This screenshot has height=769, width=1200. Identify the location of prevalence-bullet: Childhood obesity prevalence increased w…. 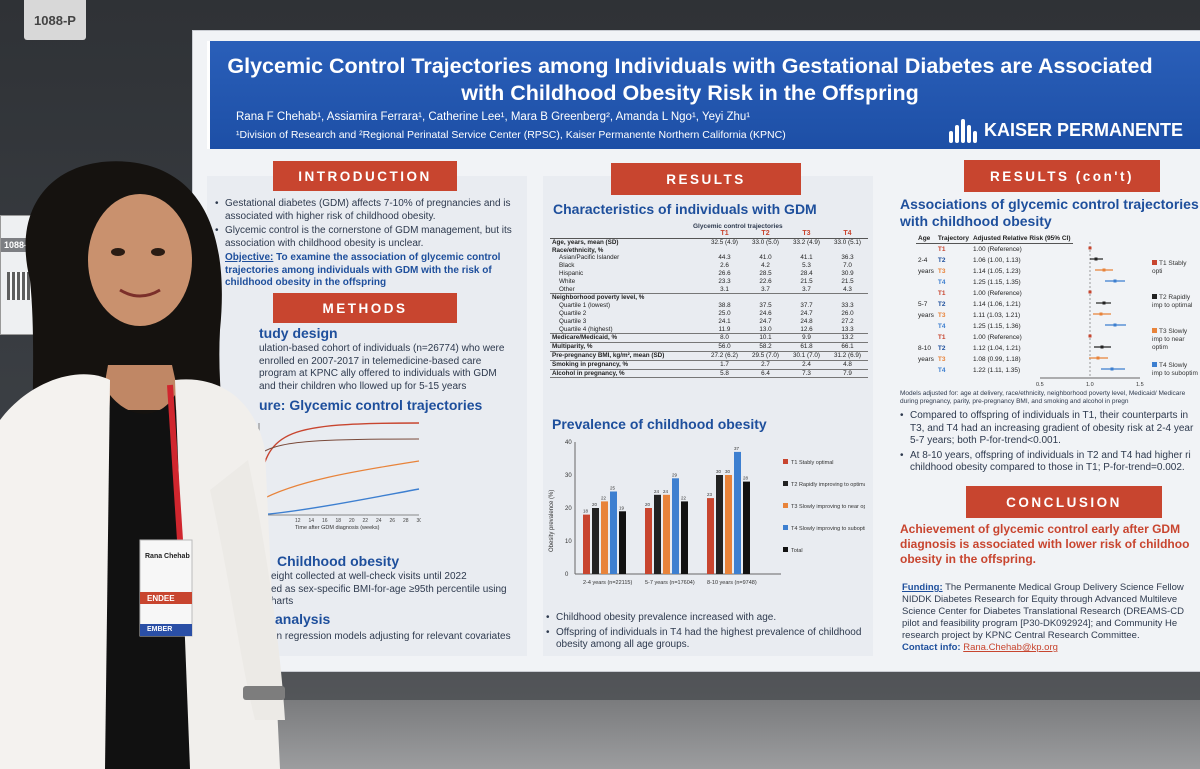
(706, 618).